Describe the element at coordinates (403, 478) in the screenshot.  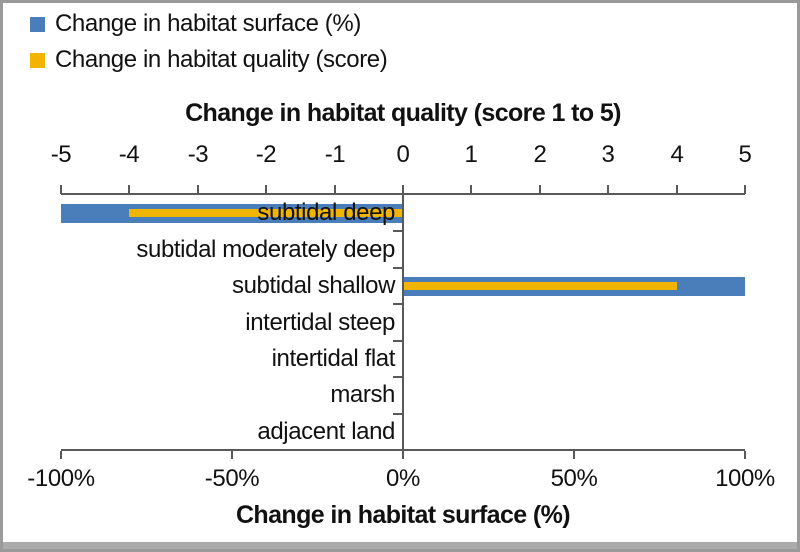
I see `bottom-axis-tick-label: 0%` at that location.